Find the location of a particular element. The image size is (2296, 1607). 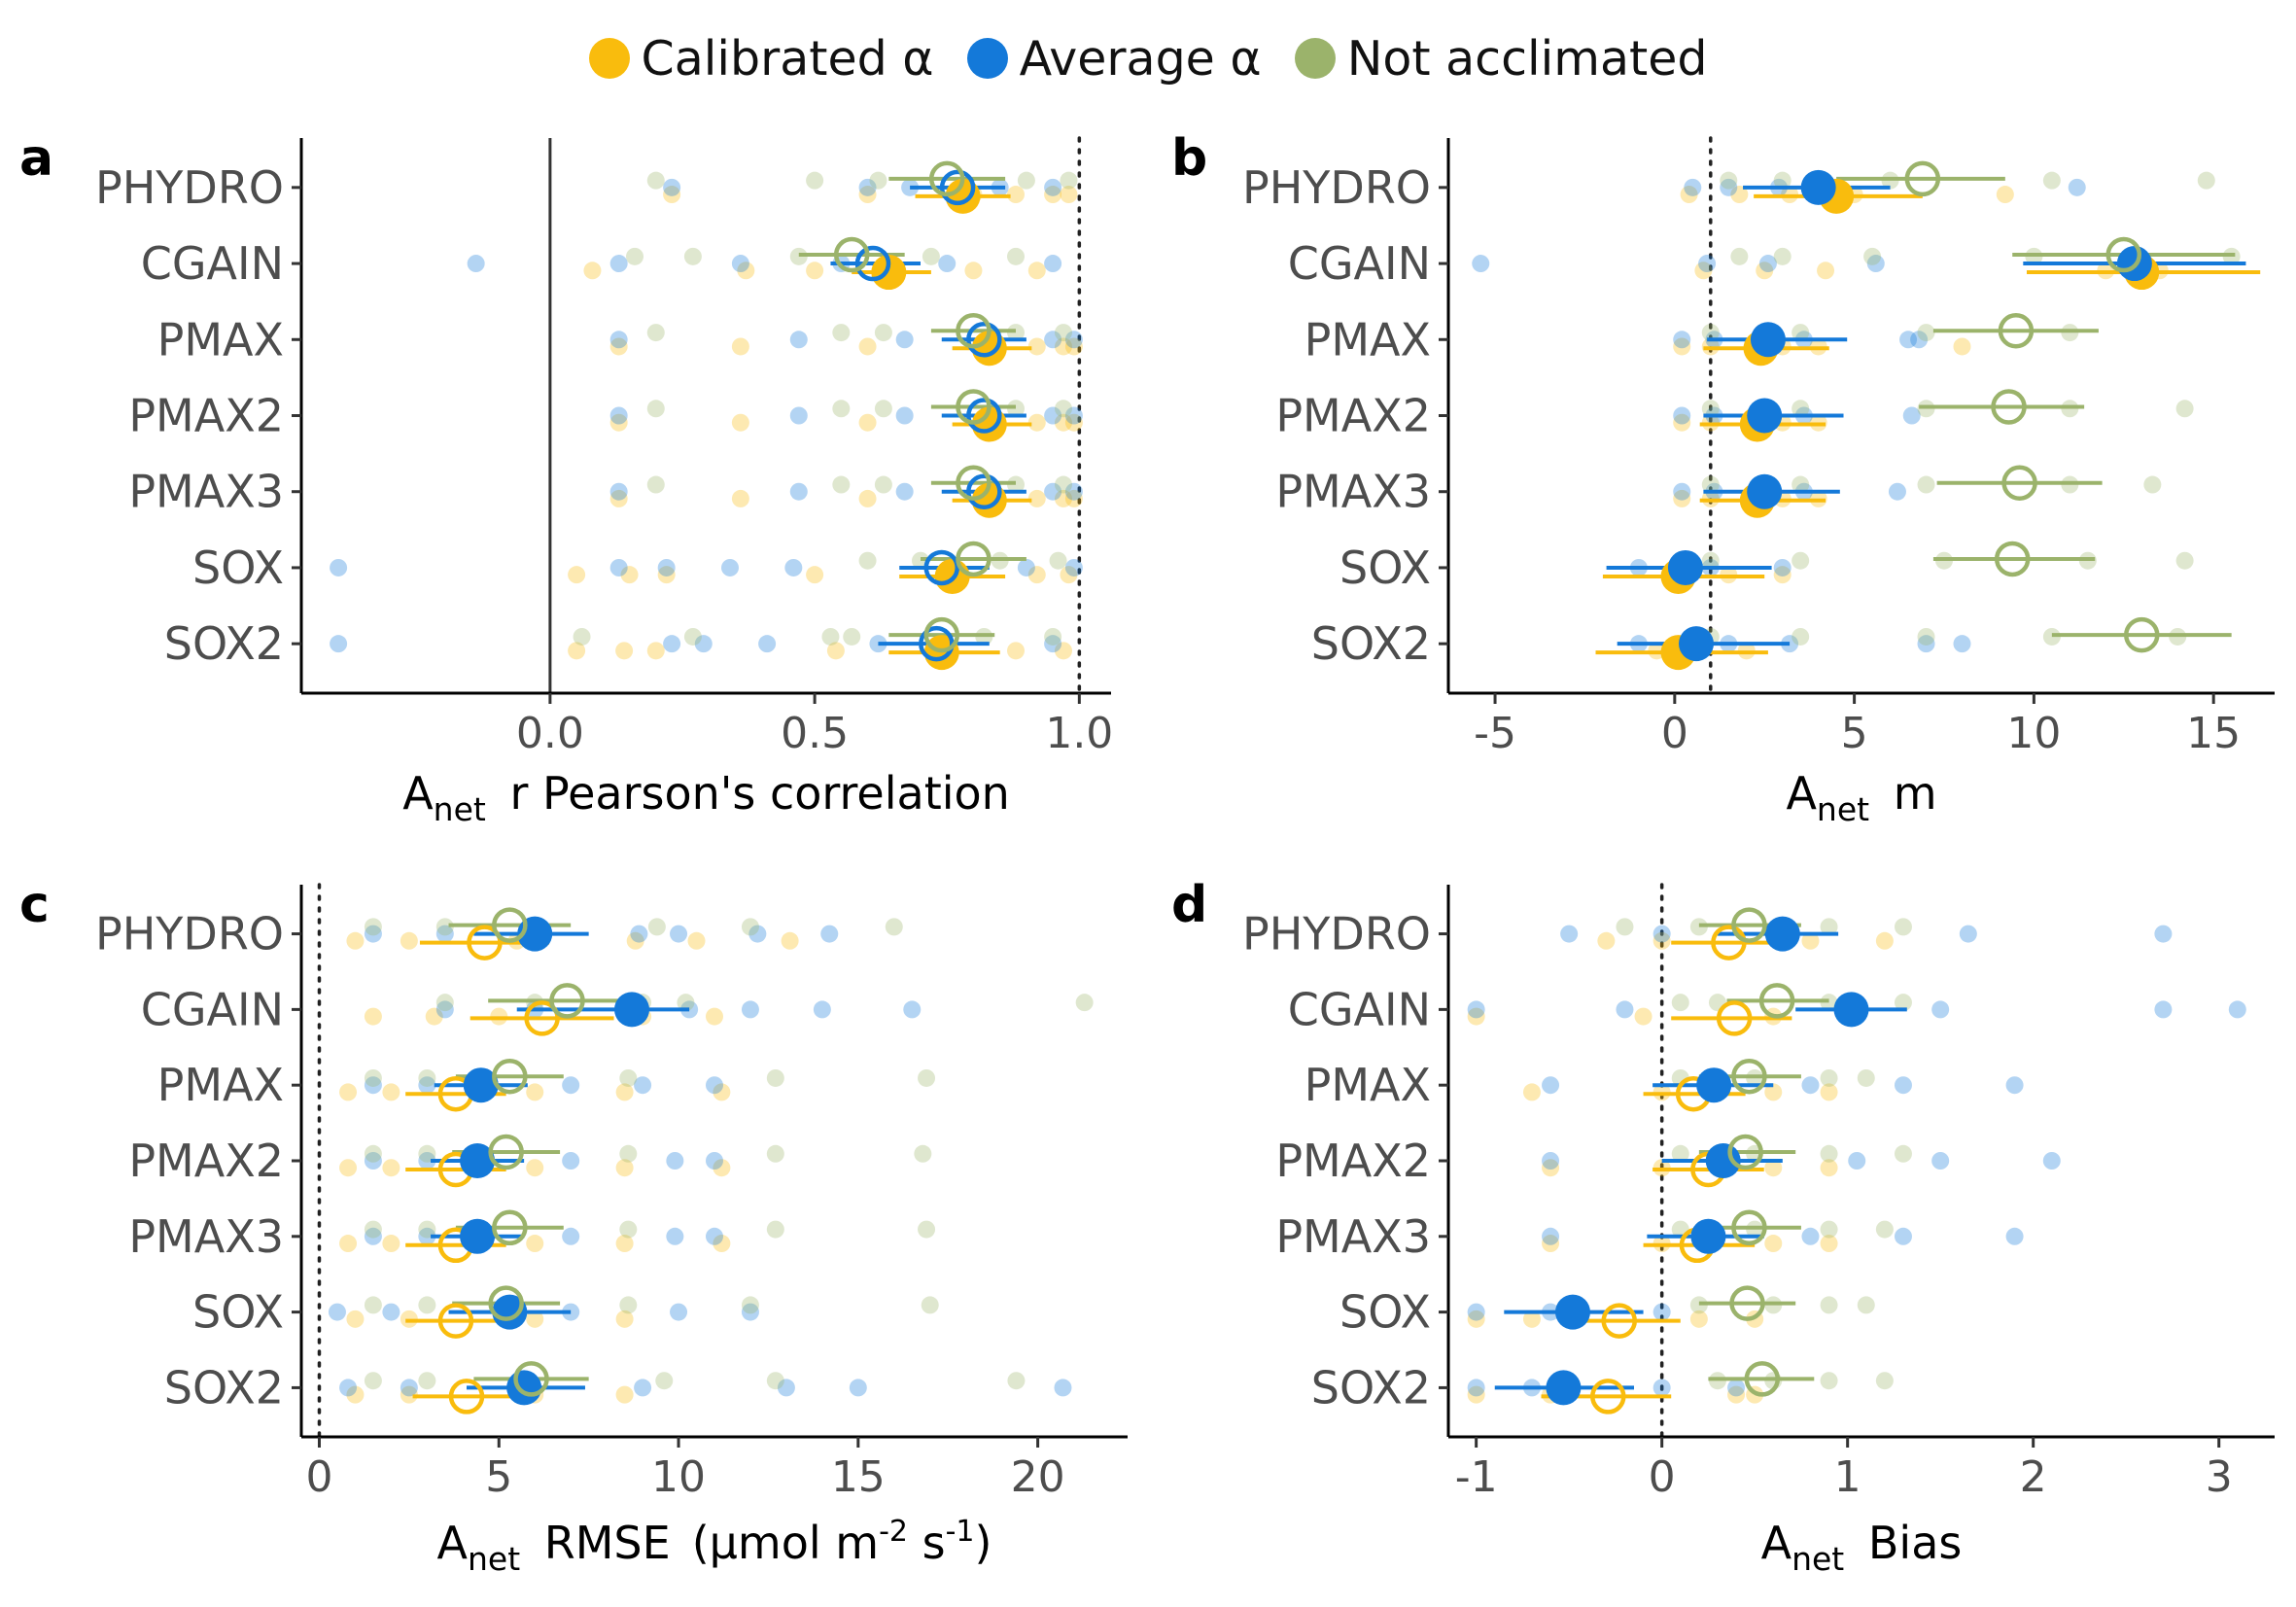

y-tick-label: SOX2 is located at coordinates (1371, 1387).